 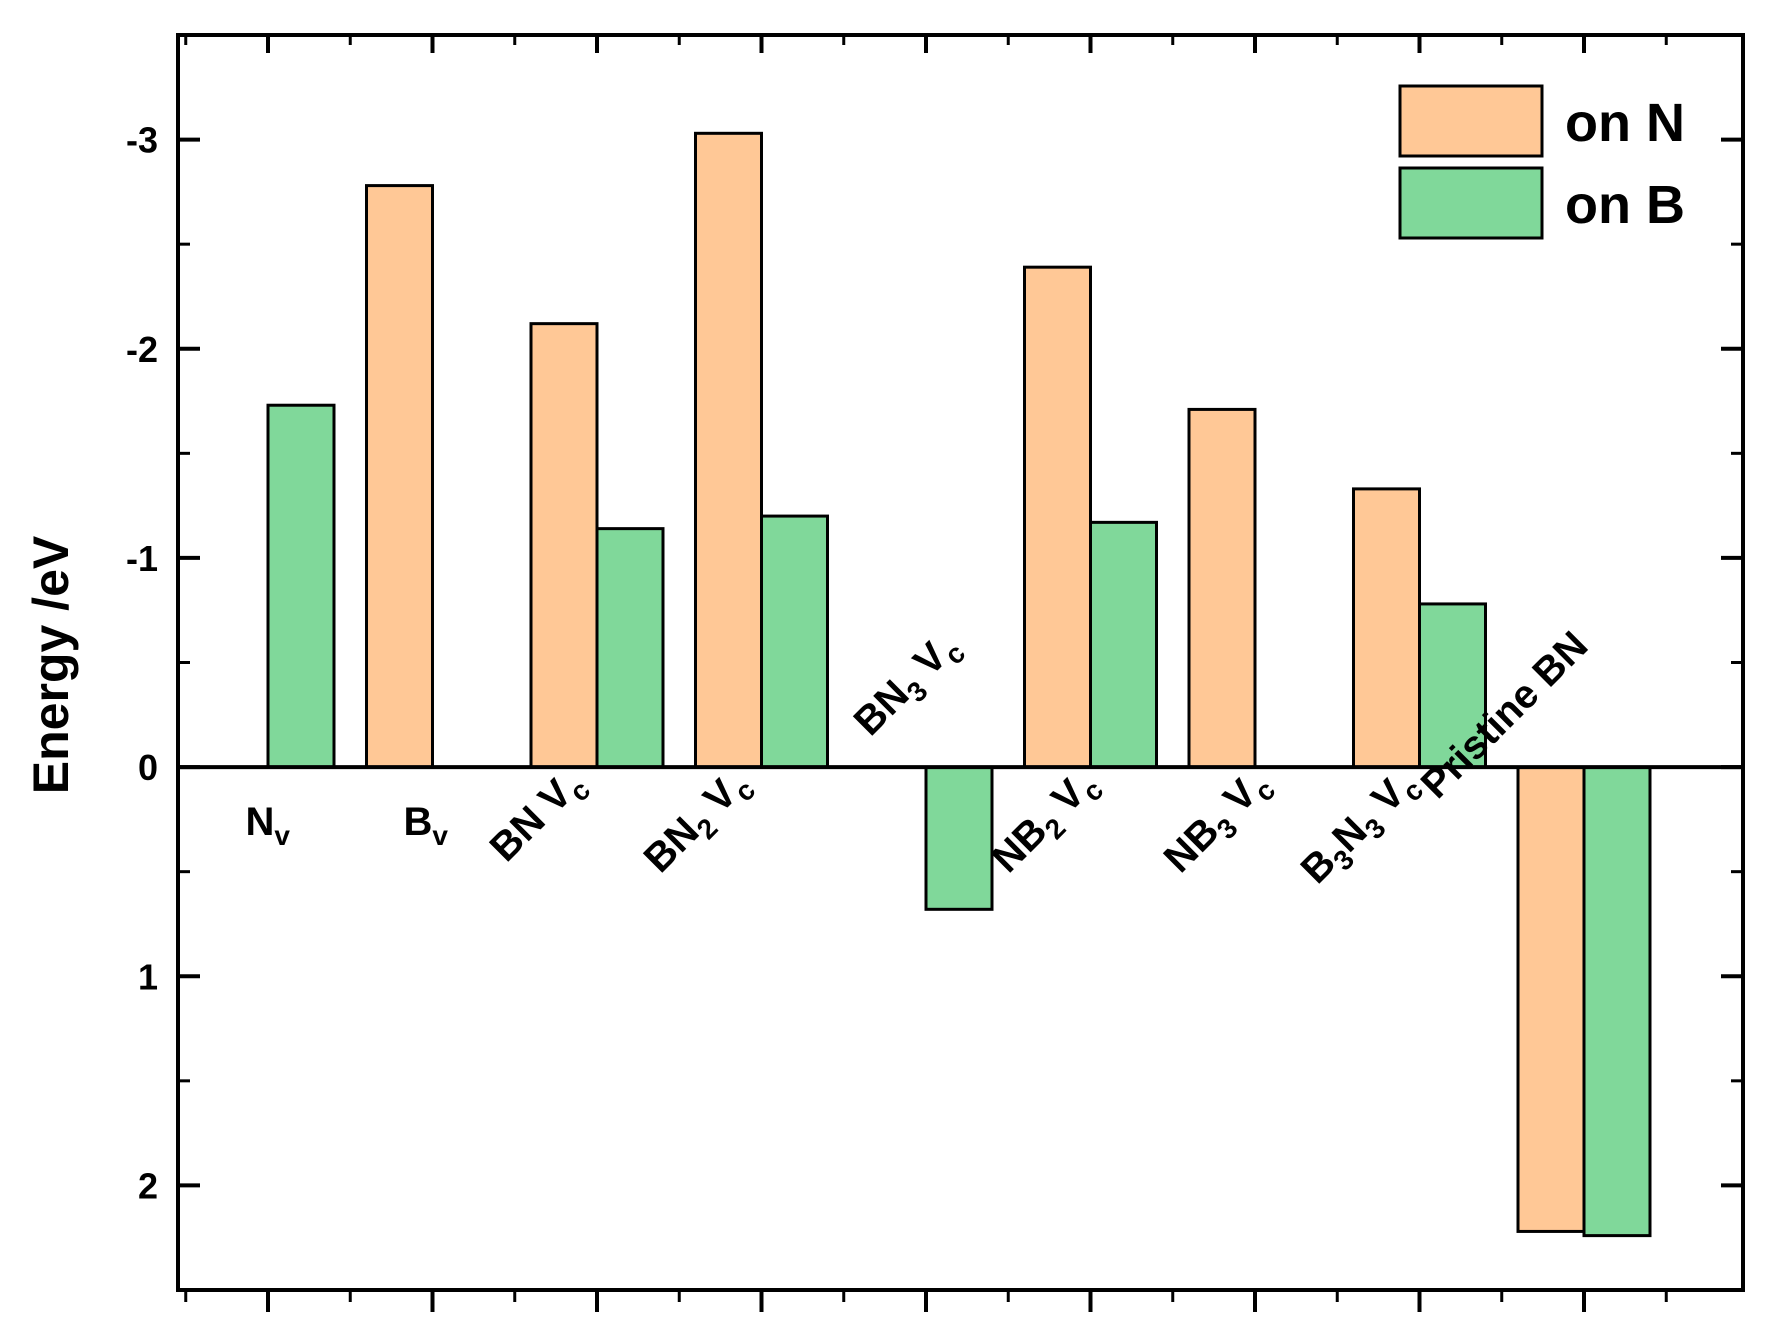 What do you see at coordinates (1551, 999) in the screenshot?
I see `bar-on-n-pristine` at bounding box center [1551, 999].